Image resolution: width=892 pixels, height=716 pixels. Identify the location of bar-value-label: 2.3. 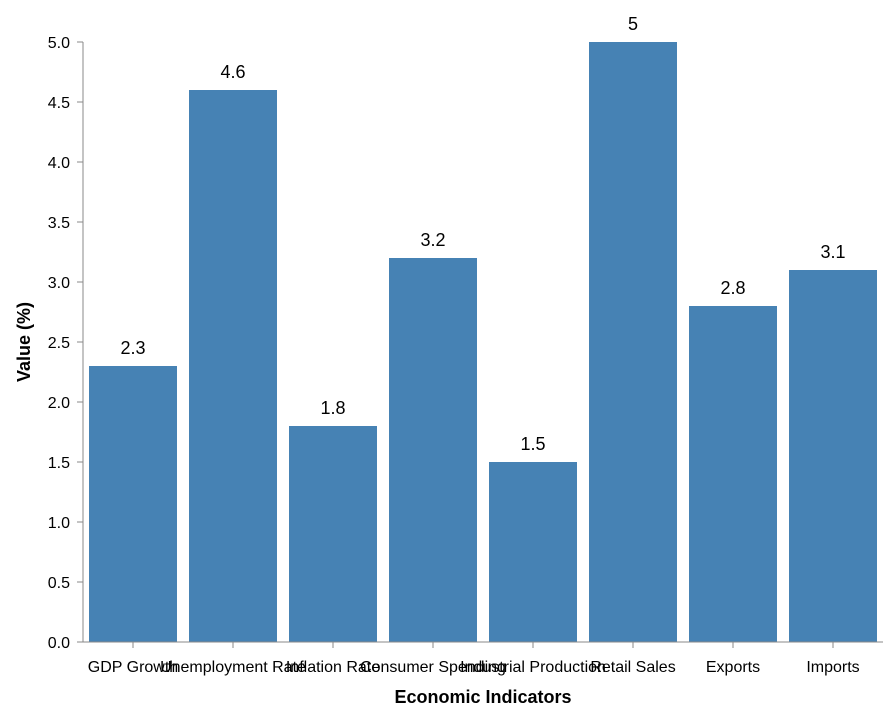
(132, 348).